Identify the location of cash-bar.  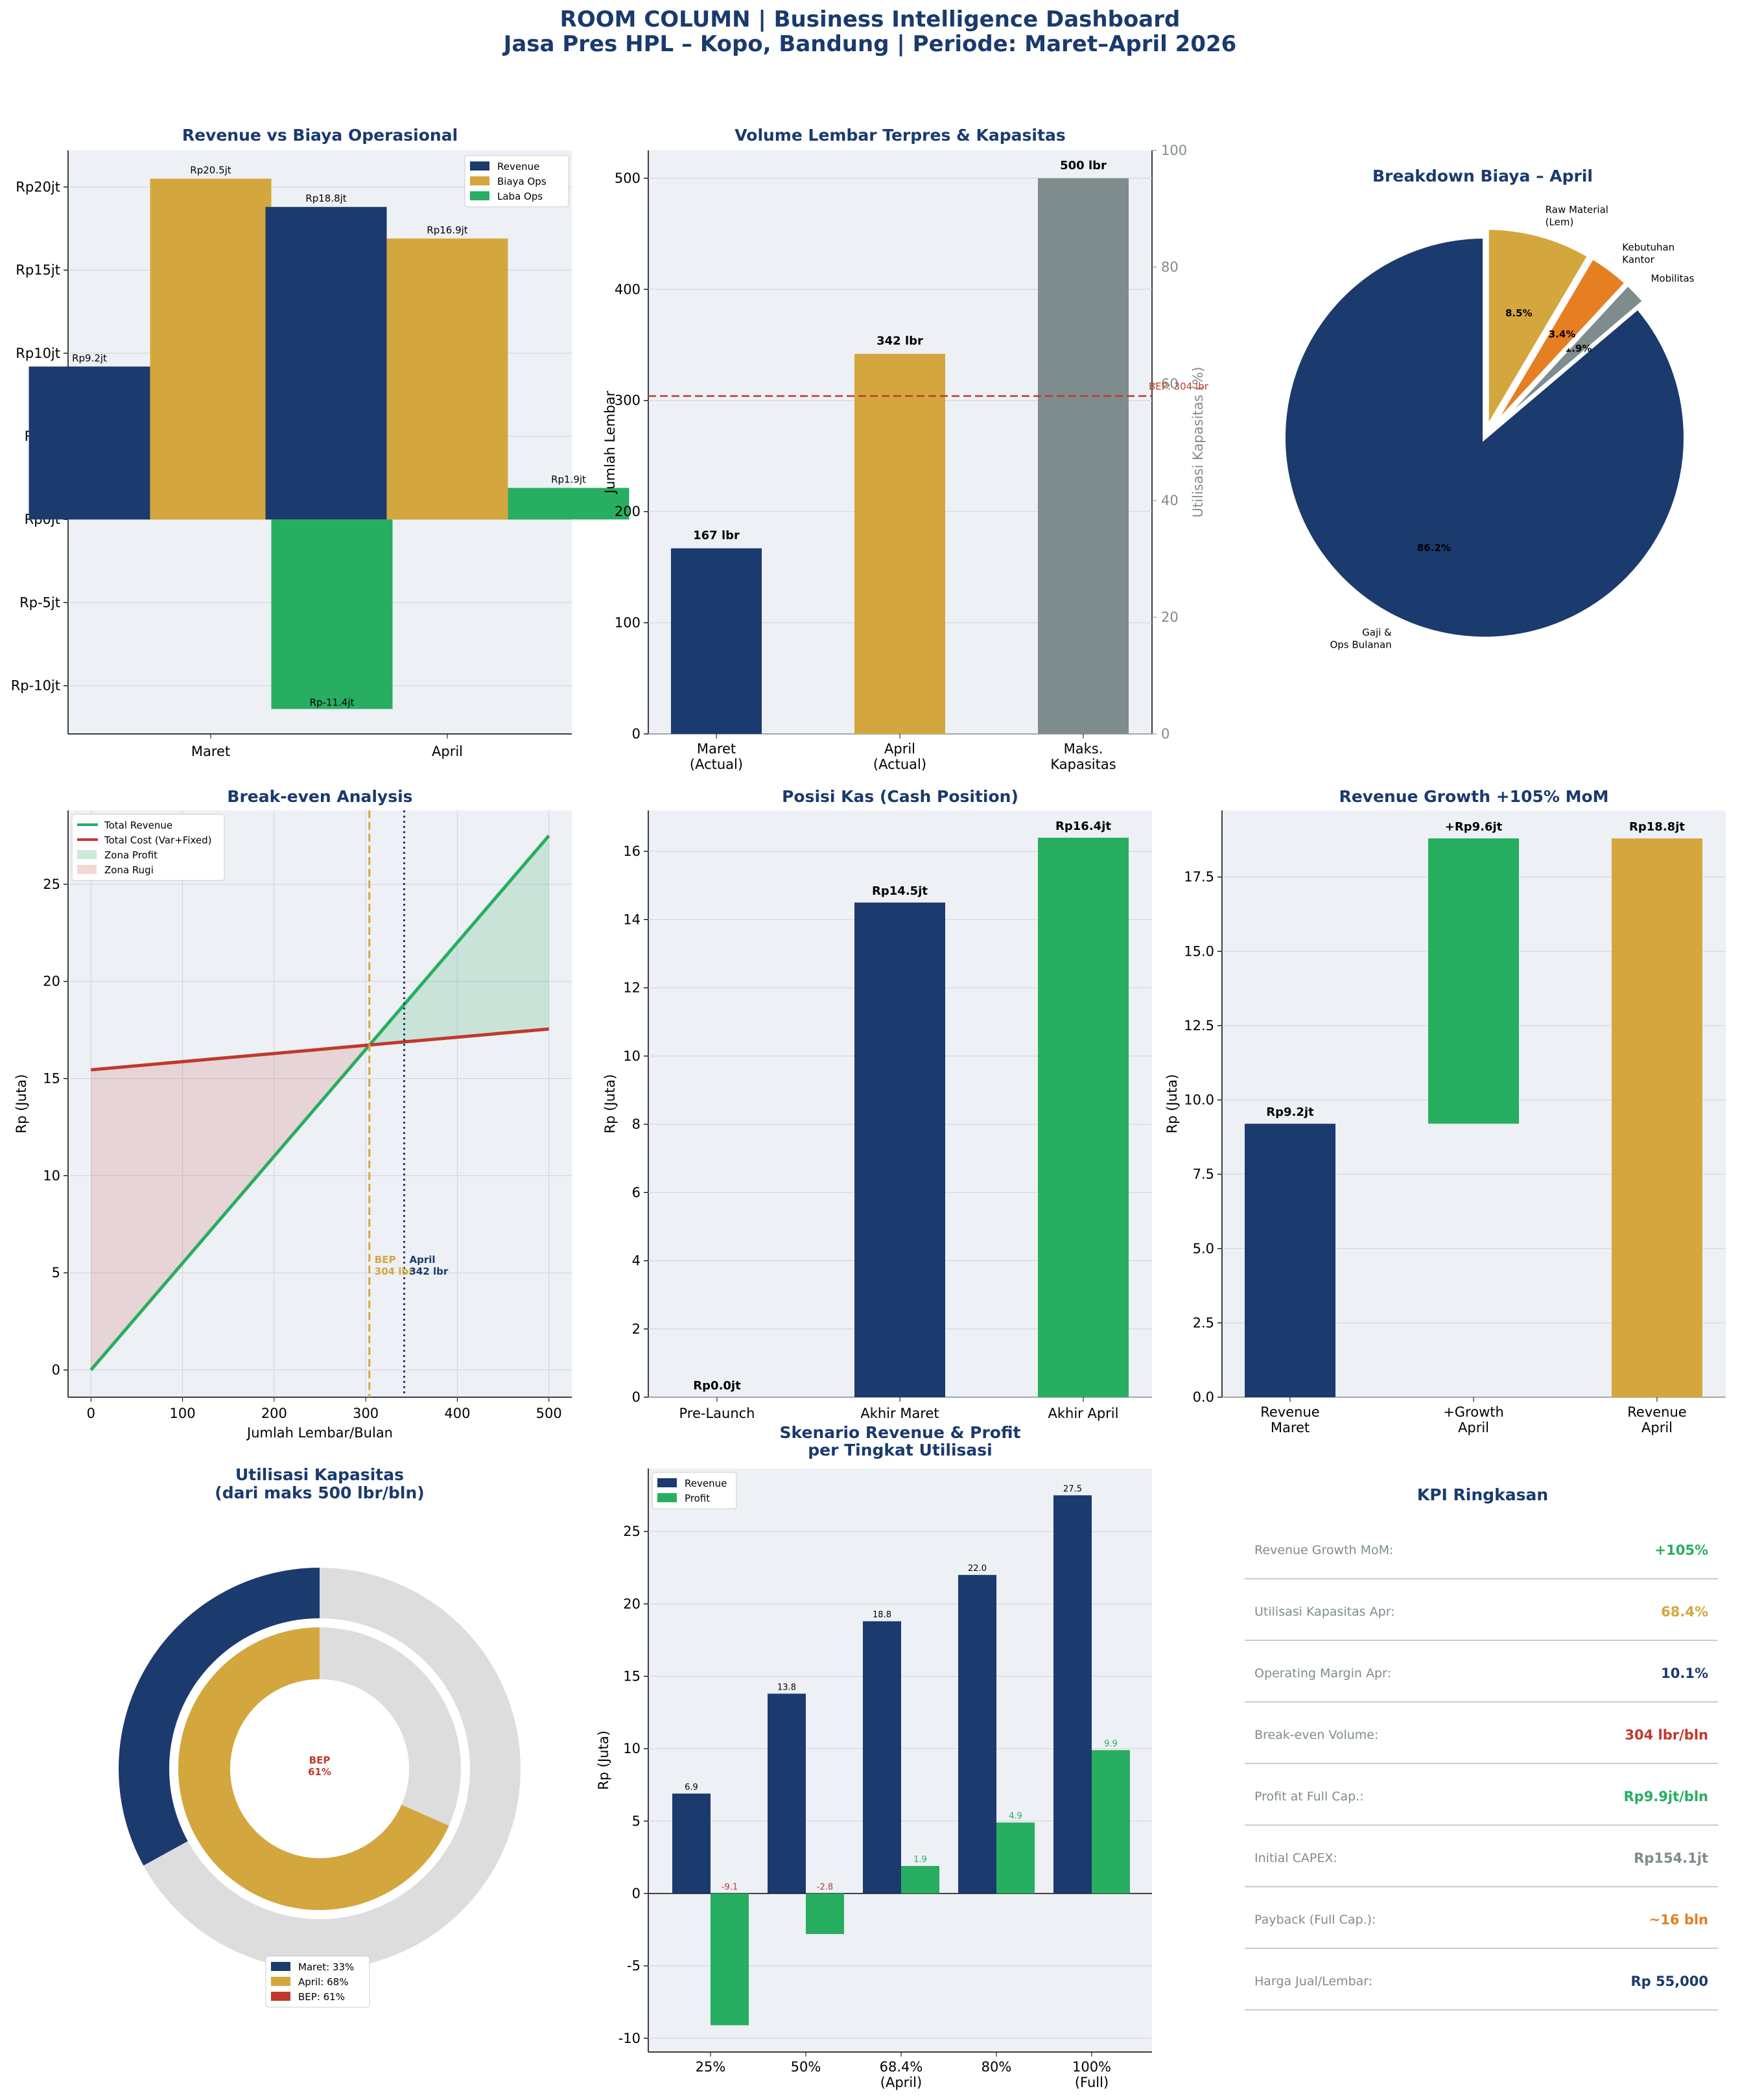
(1083, 1117).